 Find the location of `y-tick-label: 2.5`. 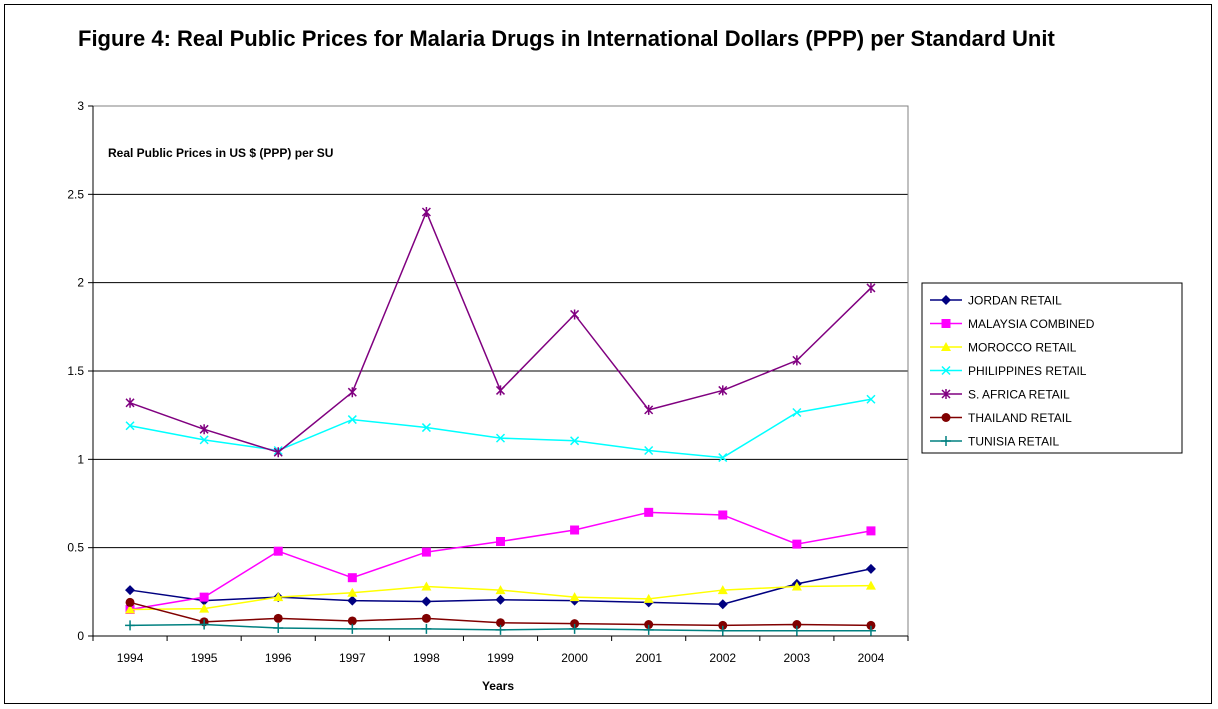

y-tick-label: 2.5 is located at coordinates (75, 194).